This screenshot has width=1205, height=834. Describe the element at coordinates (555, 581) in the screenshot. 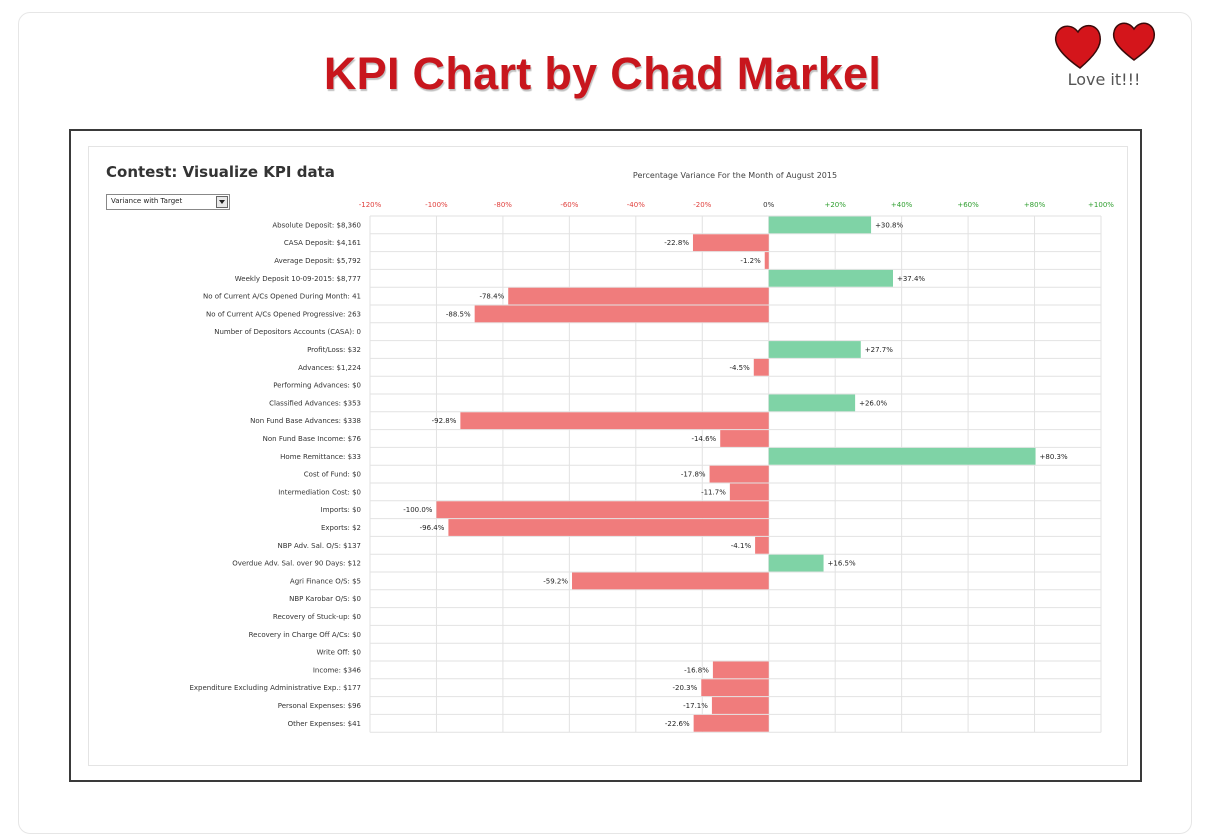

I see `data-label: -59.2%` at that location.